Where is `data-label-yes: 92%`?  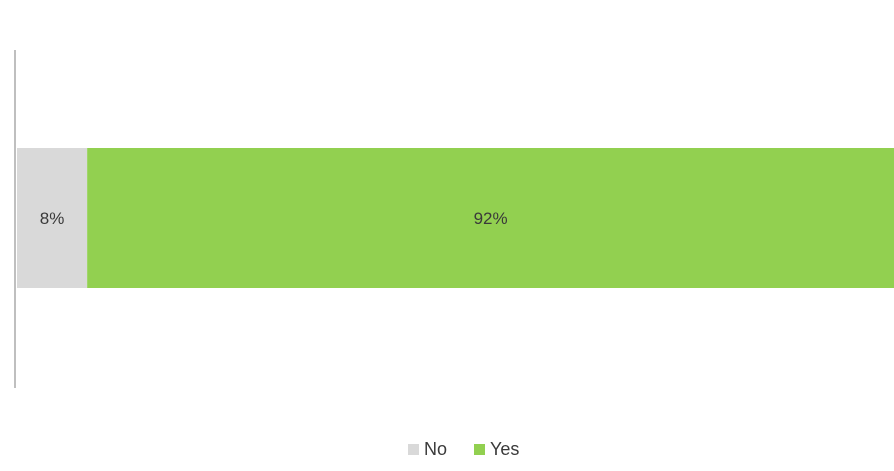 data-label-yes: 92% is located at coordinates (491, 218).